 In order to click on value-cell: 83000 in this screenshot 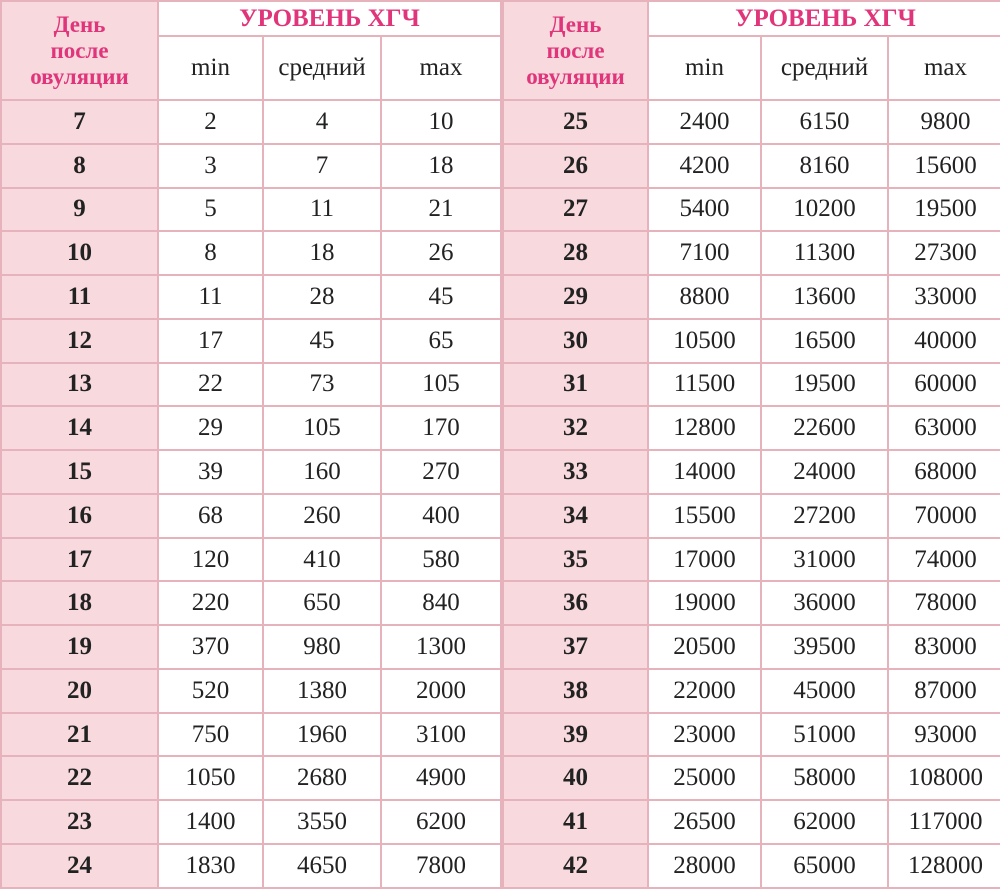, I will do `click(943, 647)`.